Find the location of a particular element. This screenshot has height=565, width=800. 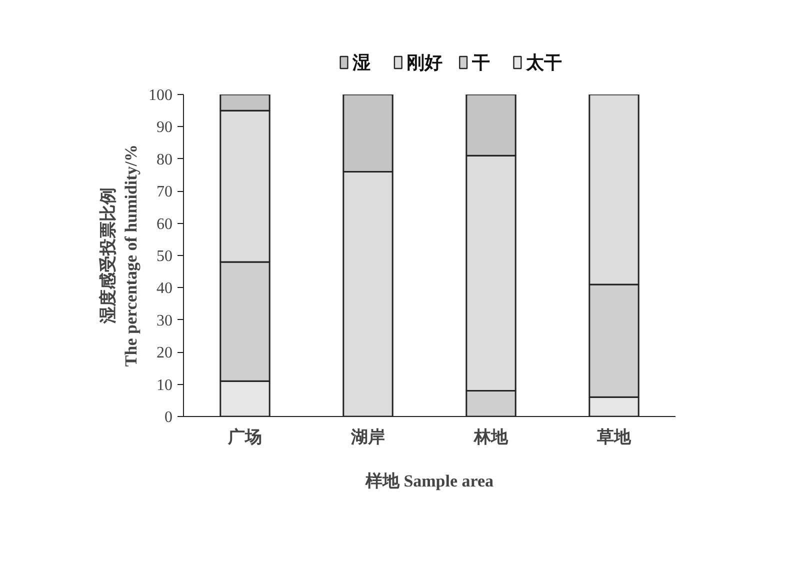

y-tick-label: 90 is located at coordinates (164, 127).